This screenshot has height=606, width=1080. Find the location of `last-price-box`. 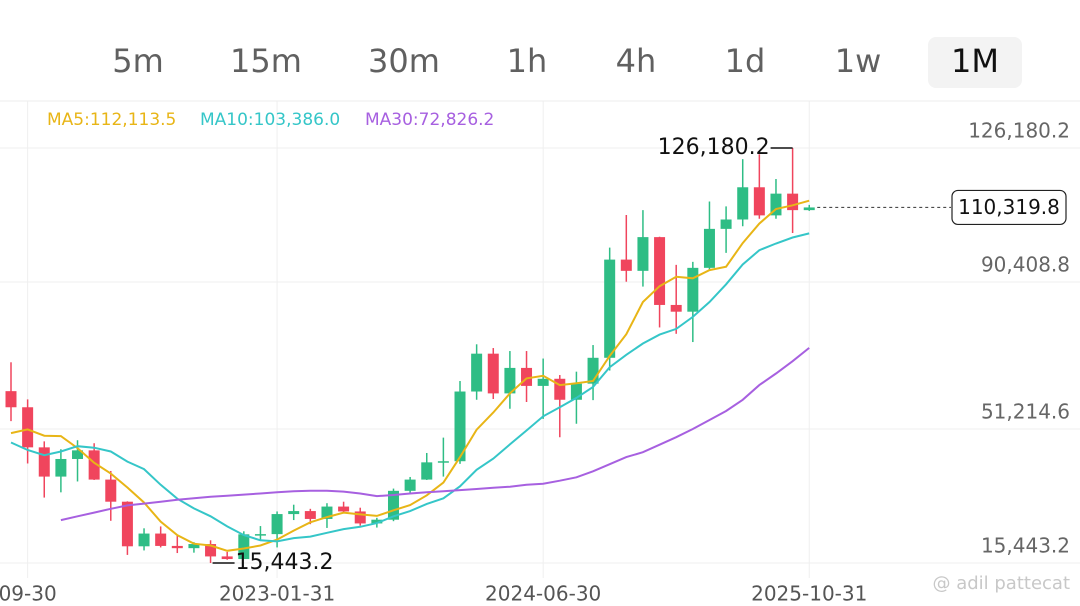

last-price-box is located at coordinates (1009, 207).